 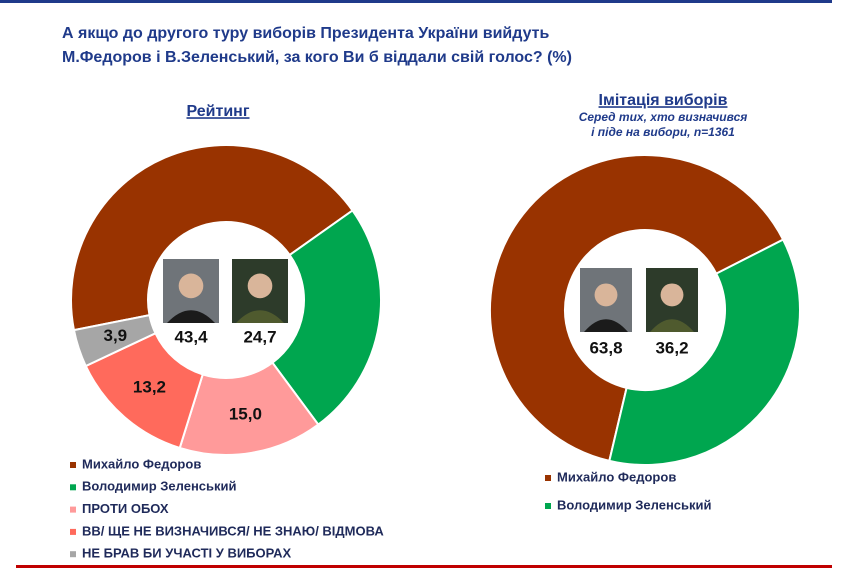 What do you see at coordinates (116, 335) in the screenshot?
I see `value-label: 3,9` at bounding box center [116, 335].